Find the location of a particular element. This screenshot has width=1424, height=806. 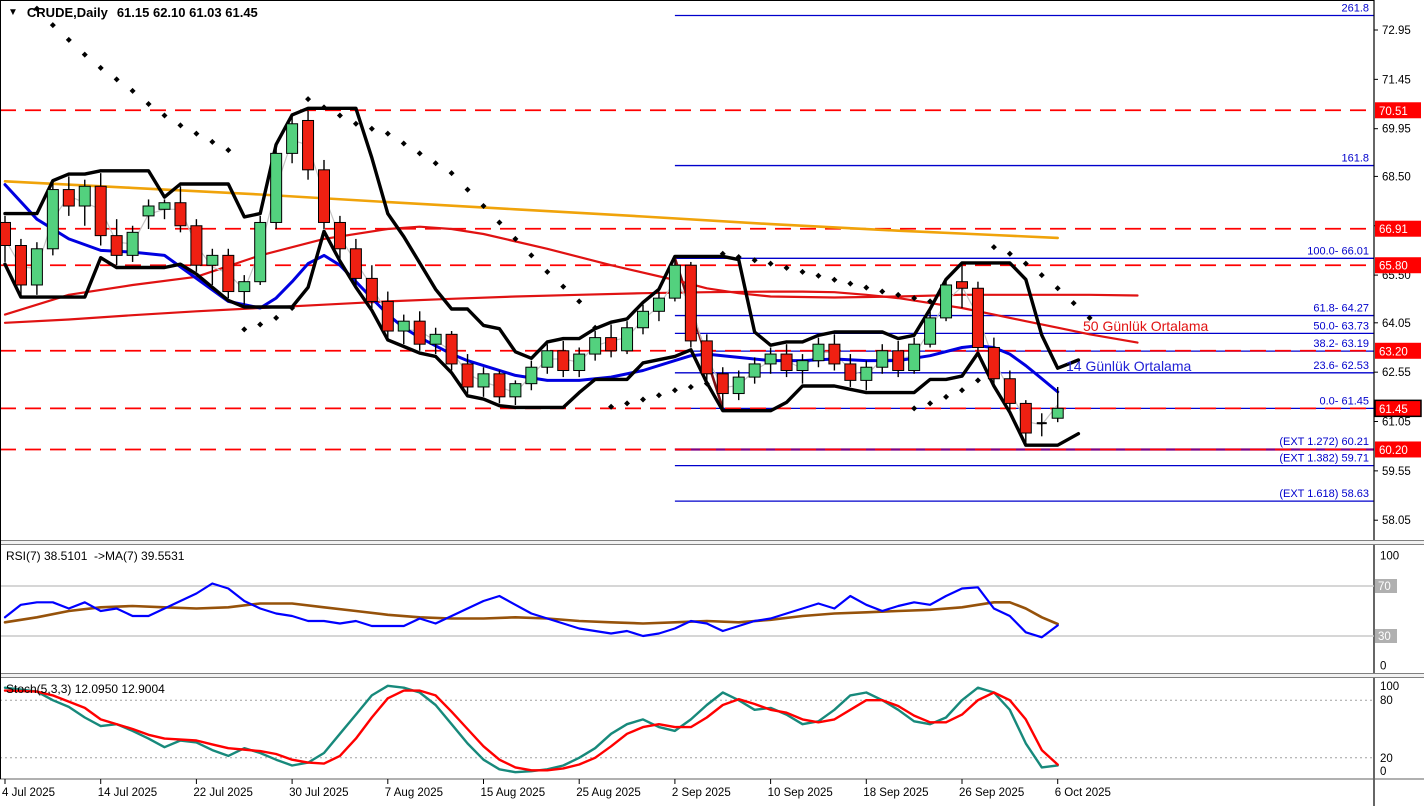

svg-text: 30 Jul 2025 is located at coordinates (318, 793).